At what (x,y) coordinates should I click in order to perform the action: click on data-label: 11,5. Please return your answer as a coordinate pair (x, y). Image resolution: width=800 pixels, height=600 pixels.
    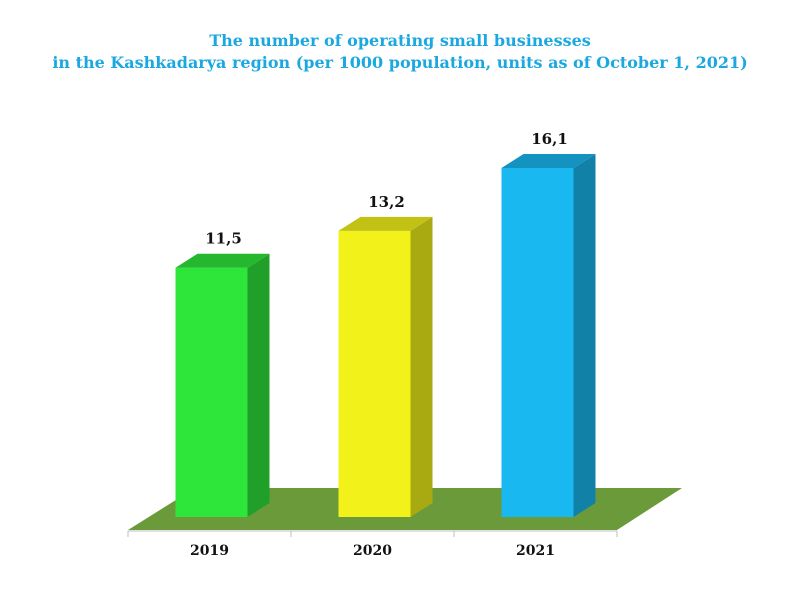
    Looking at the image, I should click on (223, 239).